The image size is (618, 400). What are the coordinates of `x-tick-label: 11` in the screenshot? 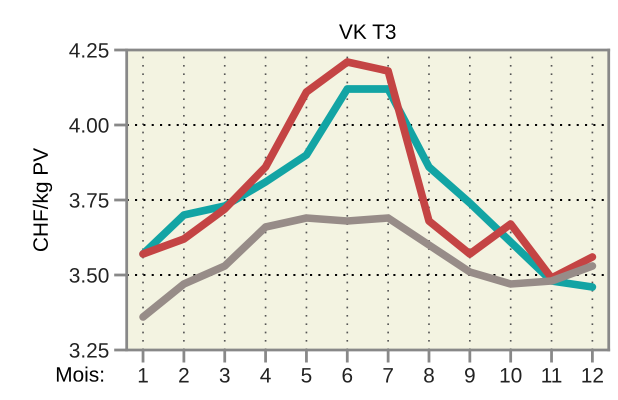 It's located at (552, 375).